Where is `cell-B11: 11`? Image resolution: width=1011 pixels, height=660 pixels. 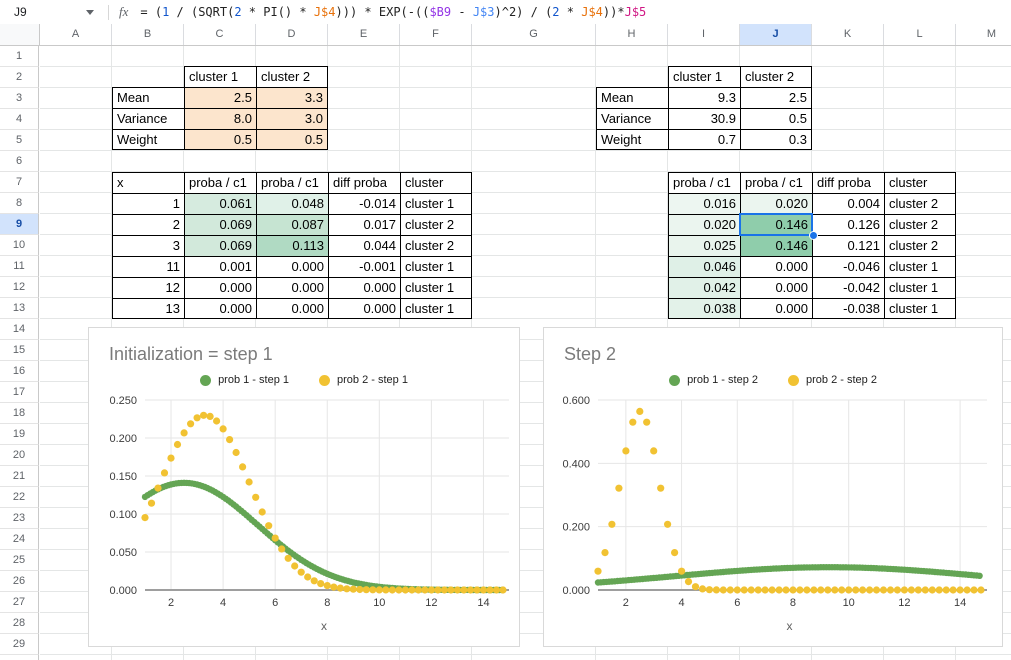 cell-B11: 11 is located at coordinates (148, 266).